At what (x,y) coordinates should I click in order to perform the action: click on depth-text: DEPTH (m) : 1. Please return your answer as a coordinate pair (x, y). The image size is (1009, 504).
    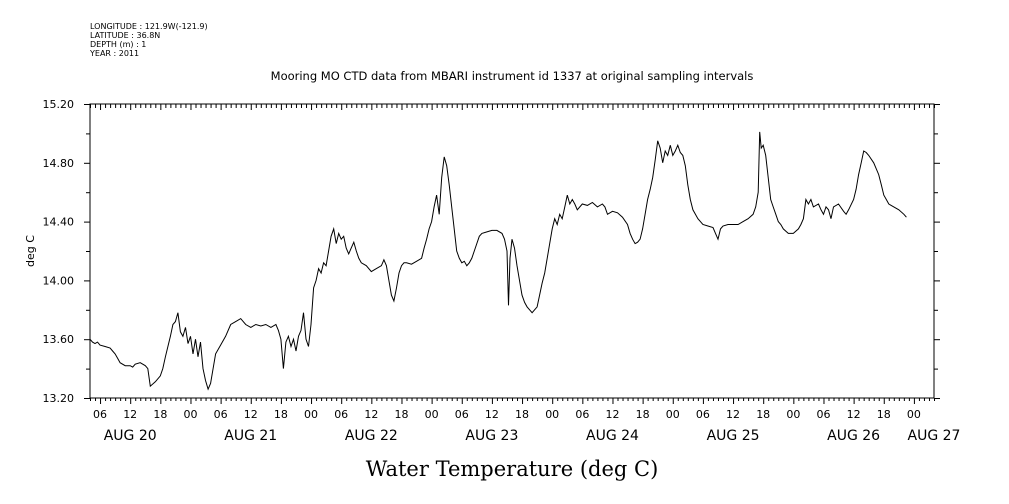
    Looking at the image, I should click on (118, 44).